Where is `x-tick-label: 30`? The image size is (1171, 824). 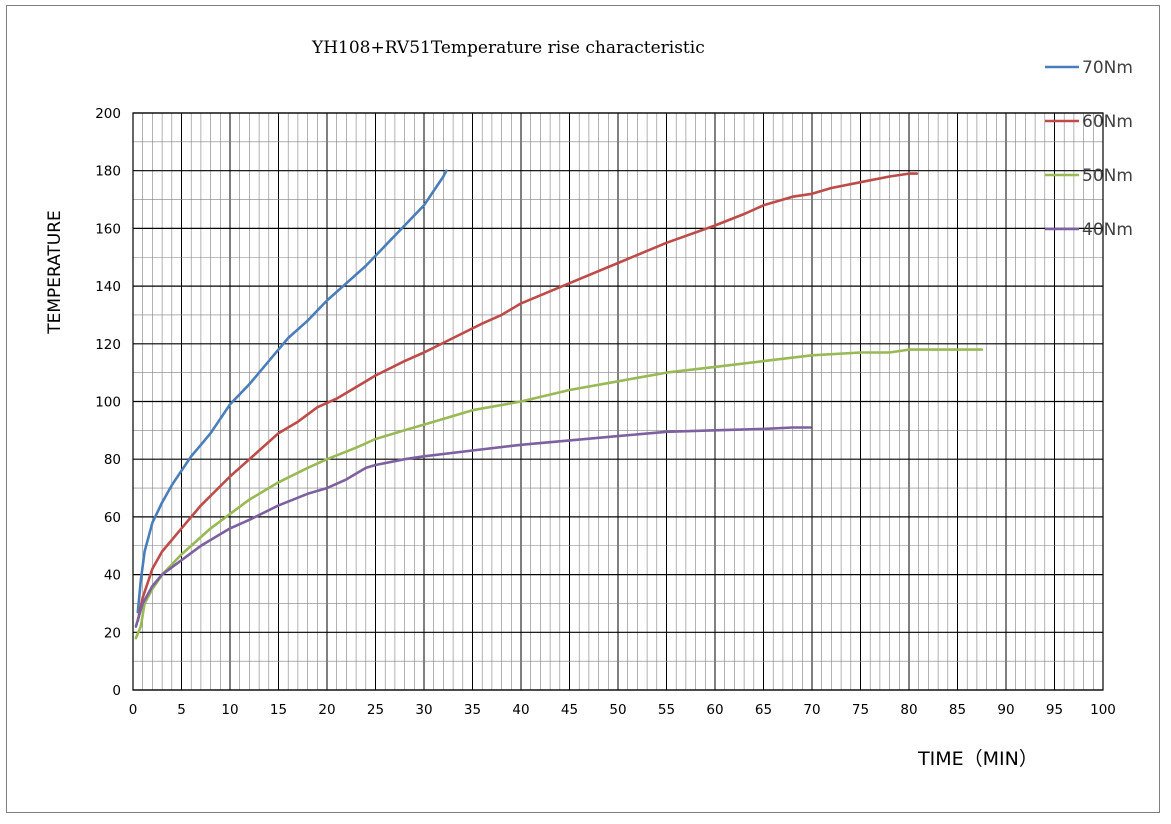 x-tick-label: 30 is located at coordinates (423, 710).